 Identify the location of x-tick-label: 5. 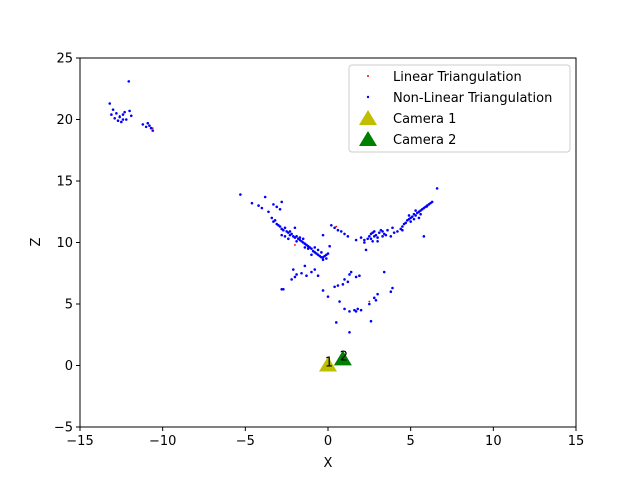
(411, 441).